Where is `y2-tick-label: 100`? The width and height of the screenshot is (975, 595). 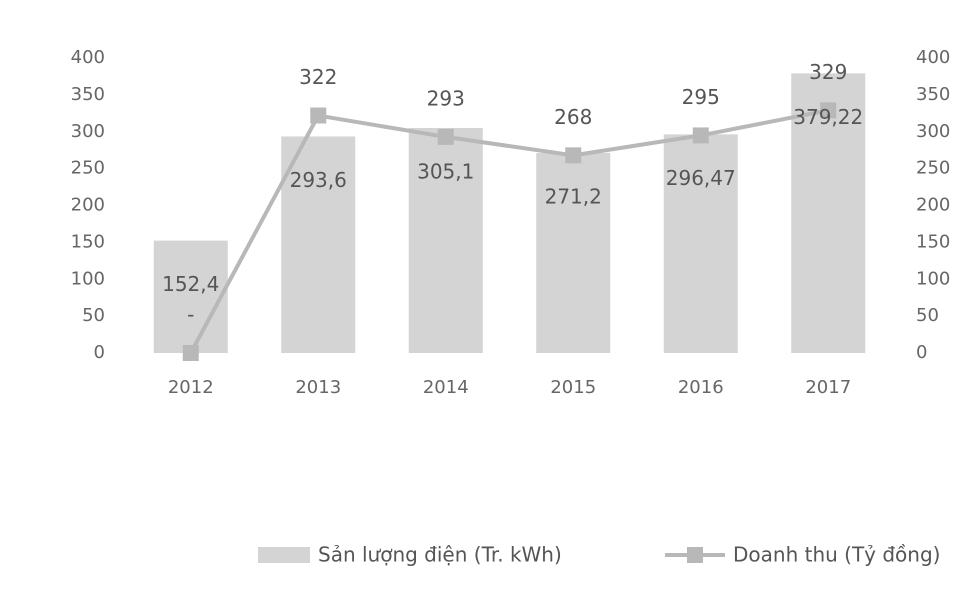 y2-tick-label: 100 is located at coordinates (933, 278).